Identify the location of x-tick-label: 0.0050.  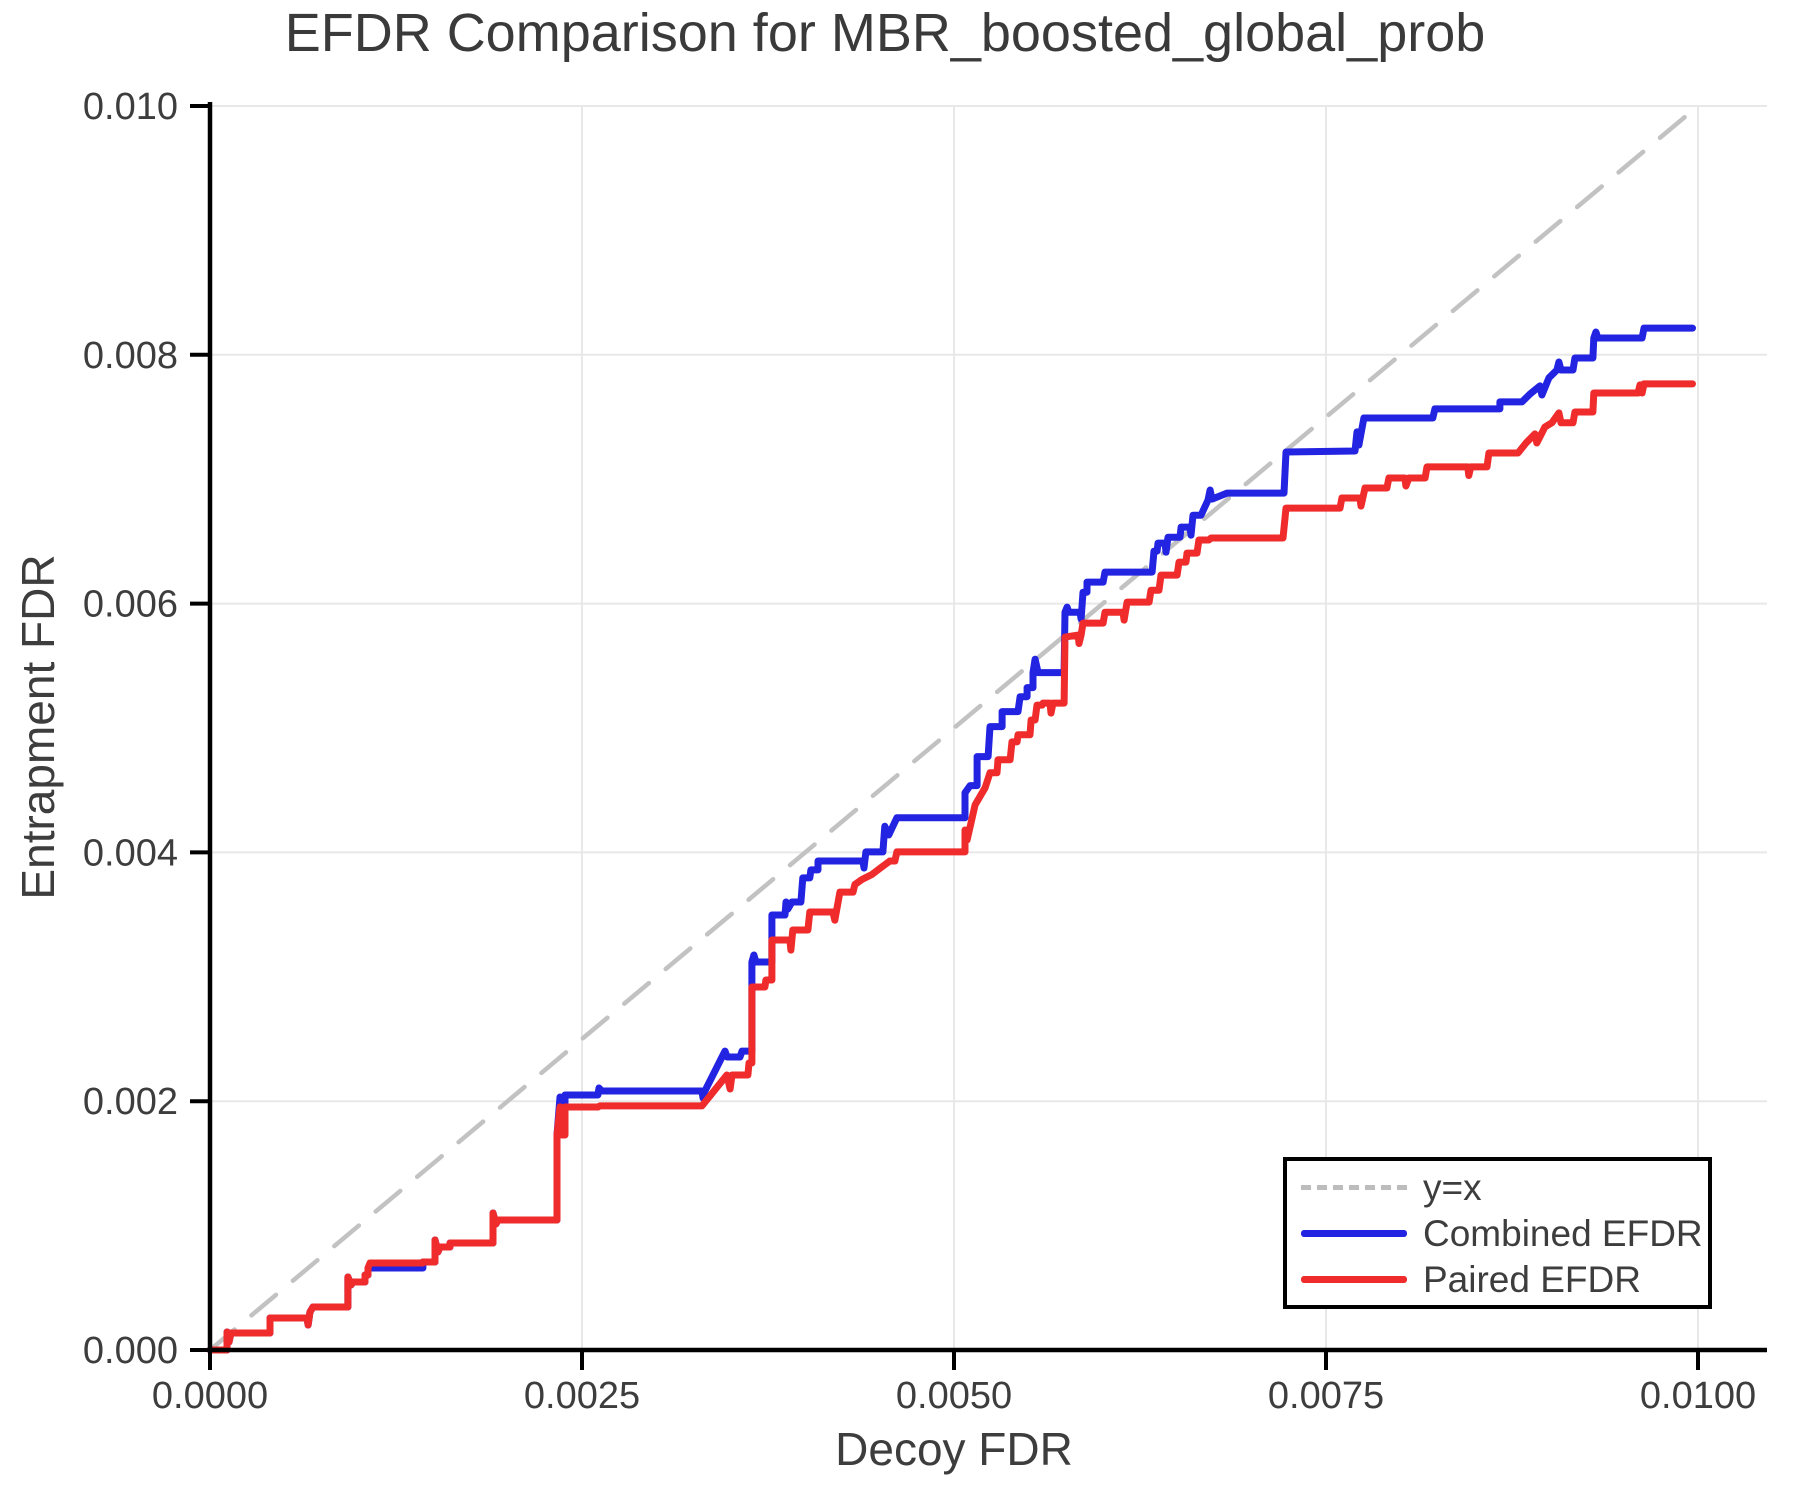
(954, 1396).